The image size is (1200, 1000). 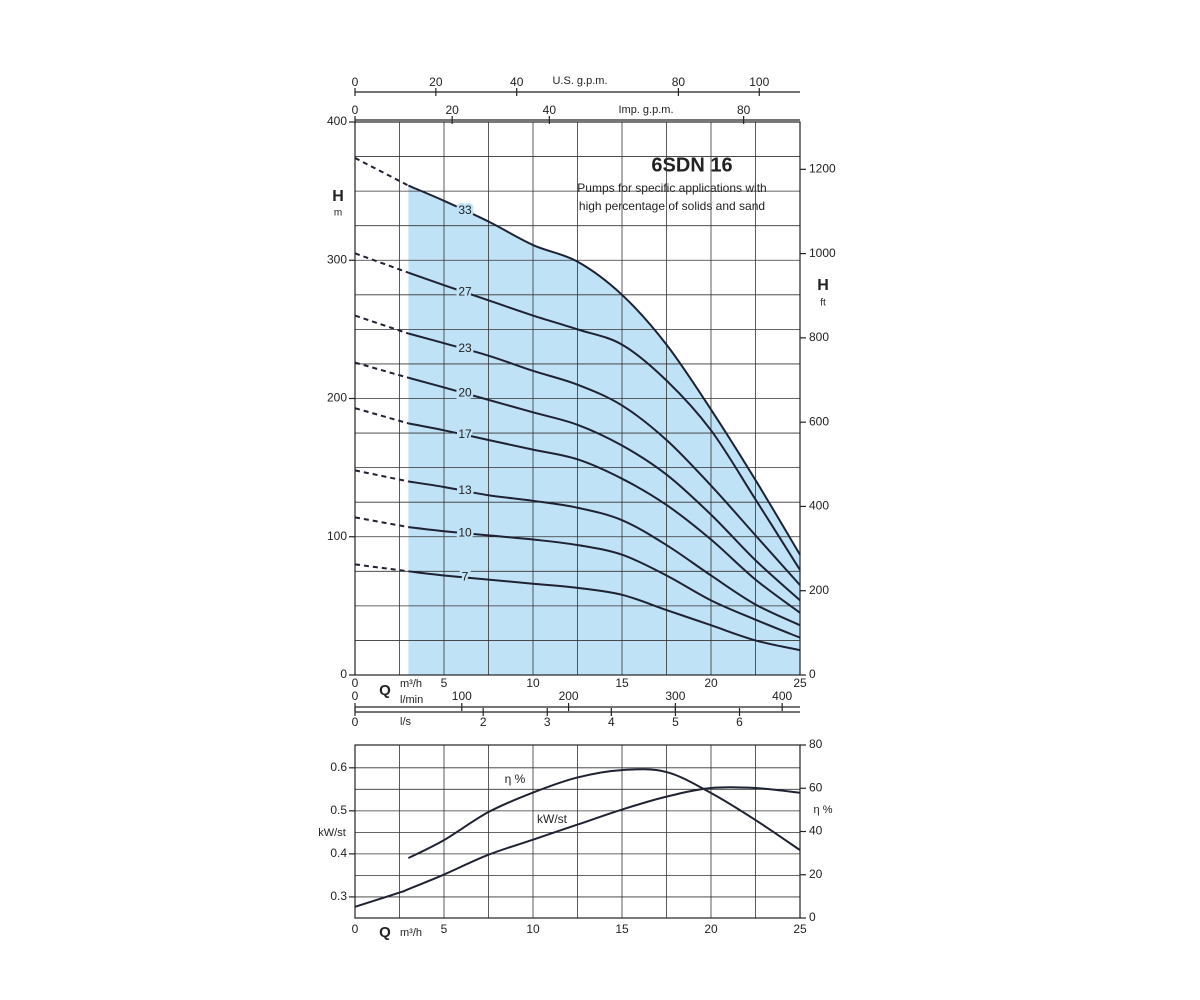 I want to click on y-tick-label: 0.4, so click(x=338, y=853).